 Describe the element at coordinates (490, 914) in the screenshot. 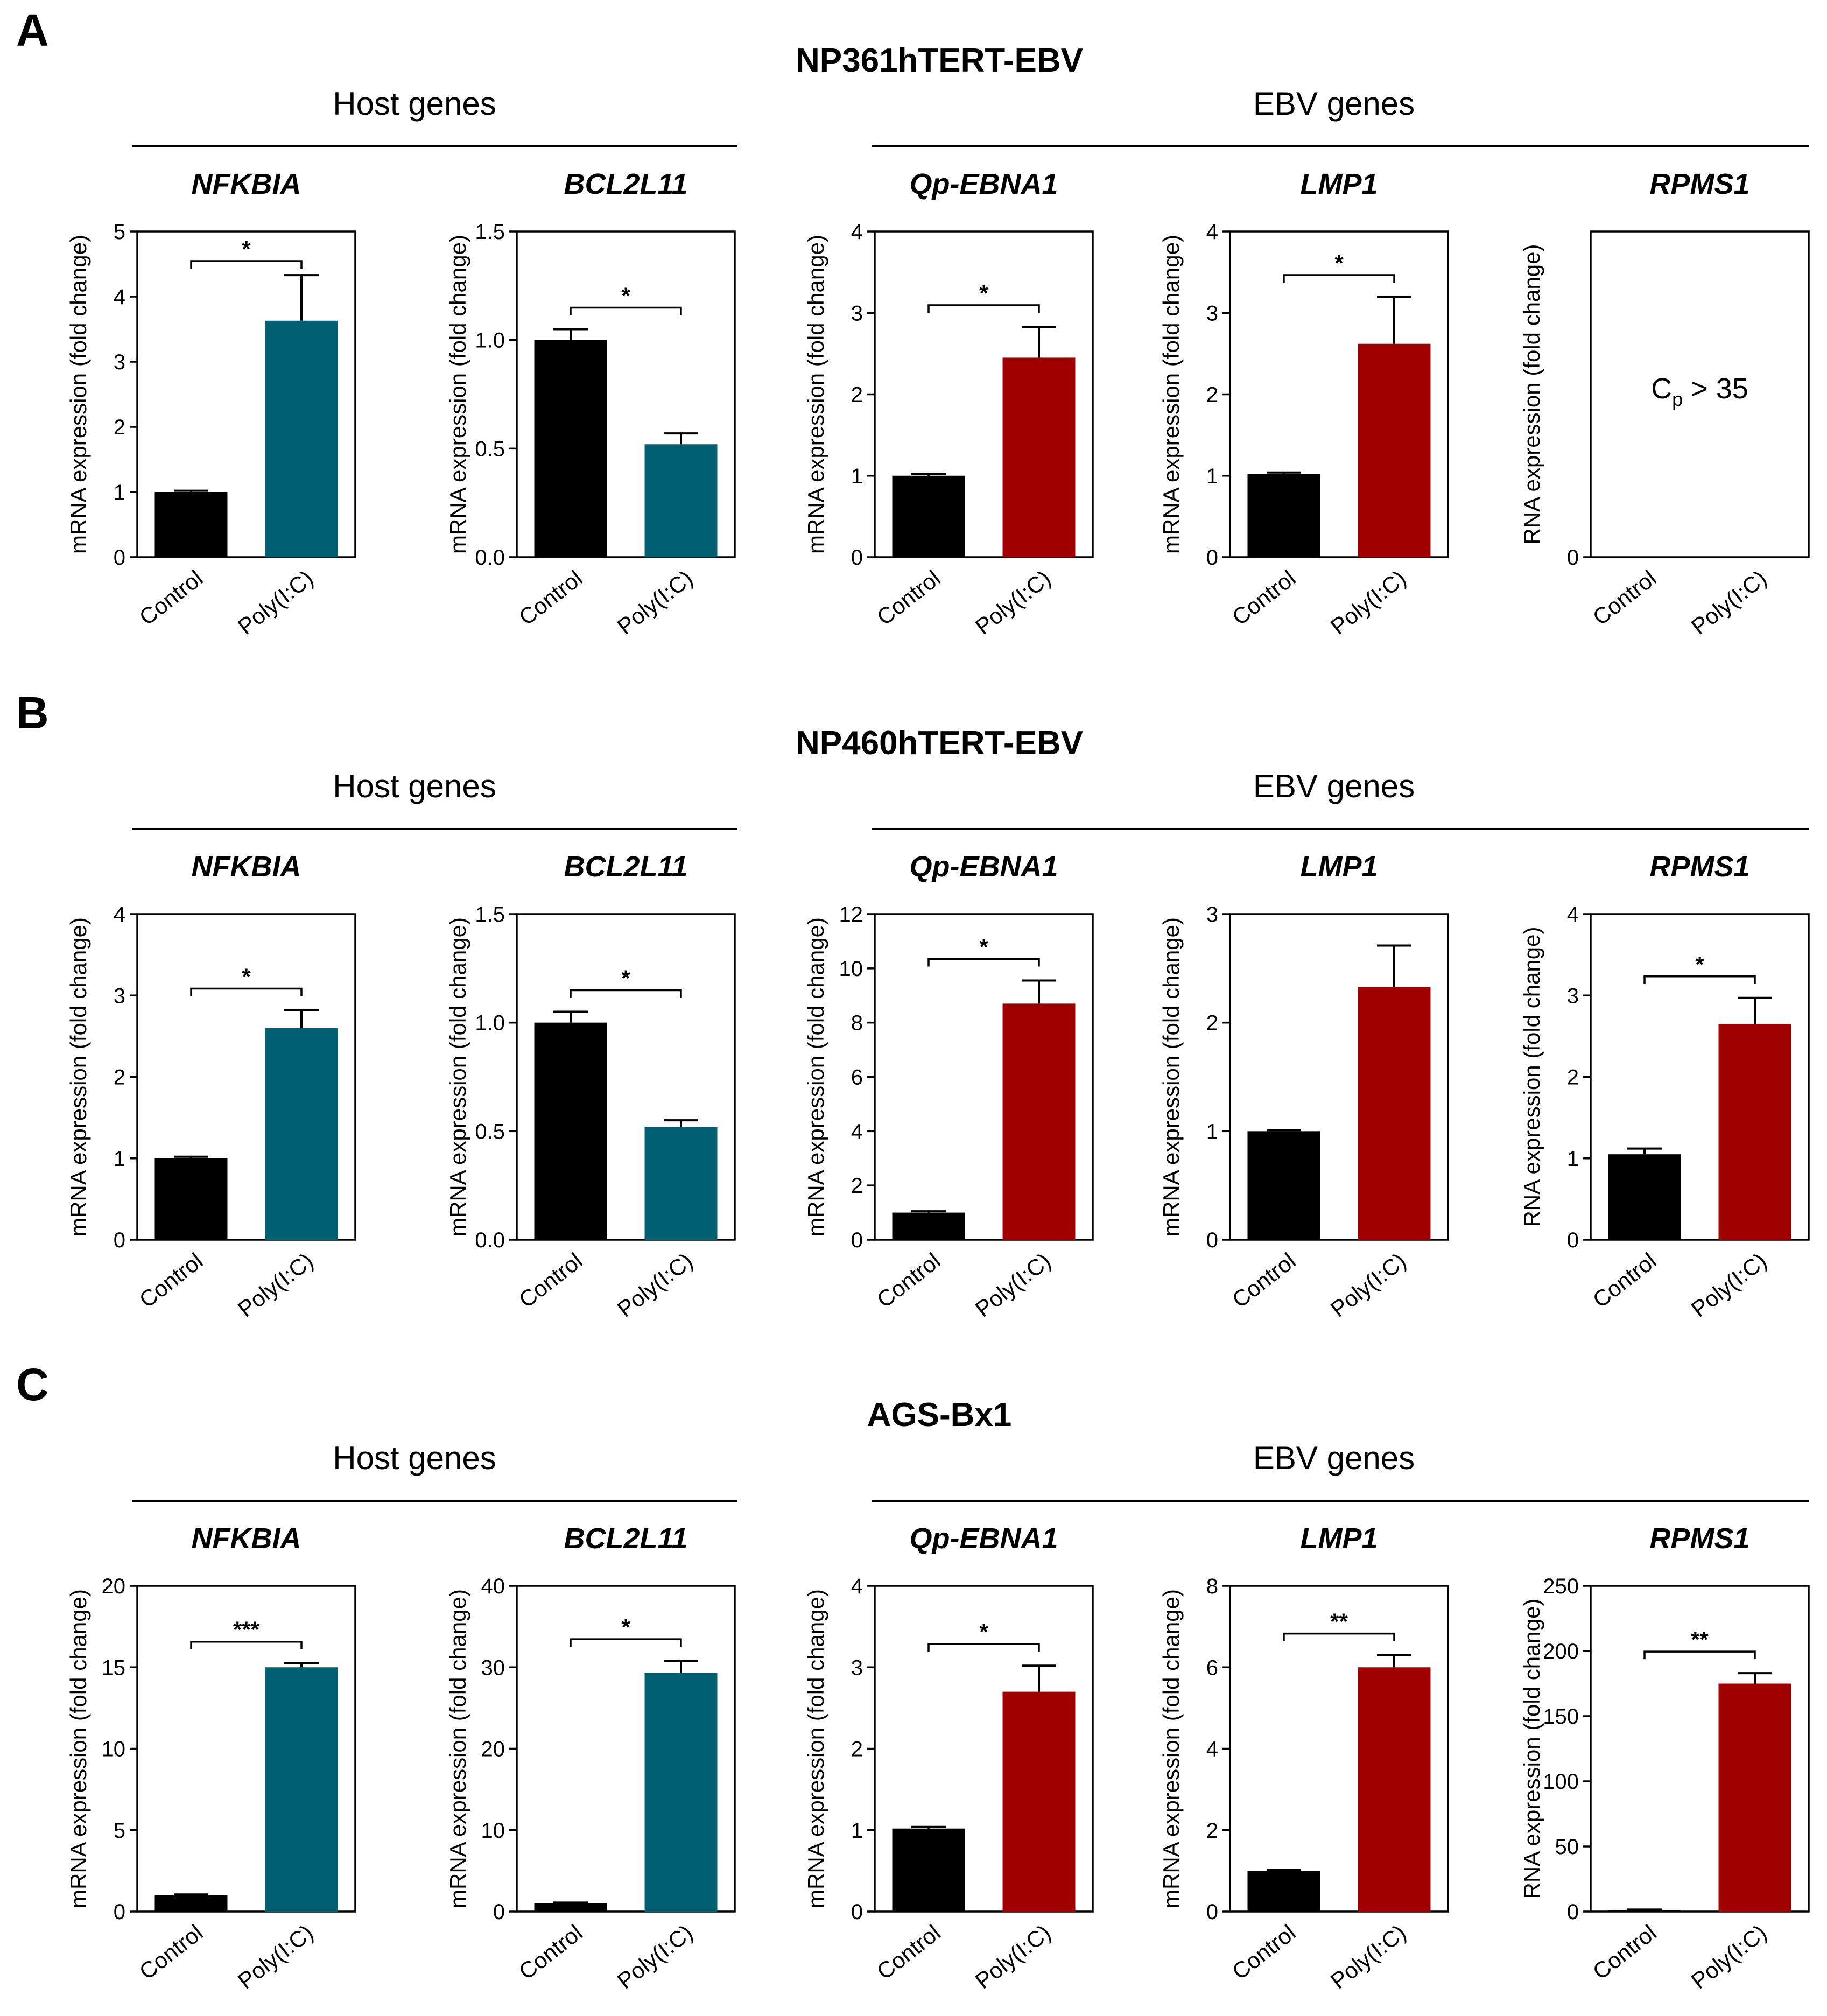

I see `y-tick-label: 1.5` at that location.